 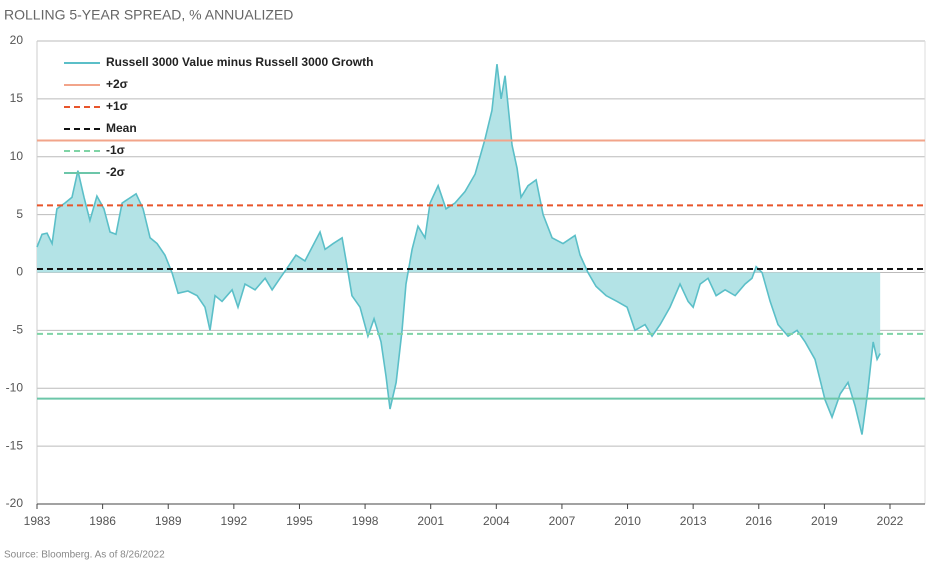 I want to click on x-tick-label: 1986, so click(x=102, y=521).